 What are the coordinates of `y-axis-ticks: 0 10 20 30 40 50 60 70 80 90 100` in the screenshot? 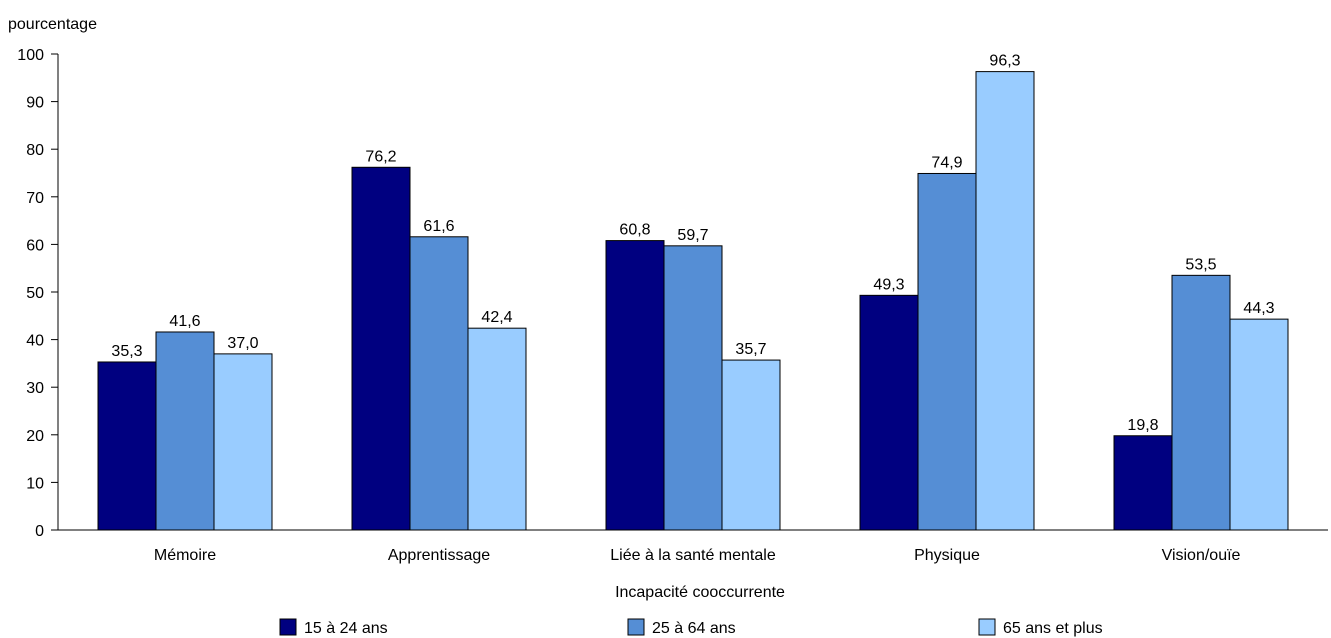 It's located at (37, 293).